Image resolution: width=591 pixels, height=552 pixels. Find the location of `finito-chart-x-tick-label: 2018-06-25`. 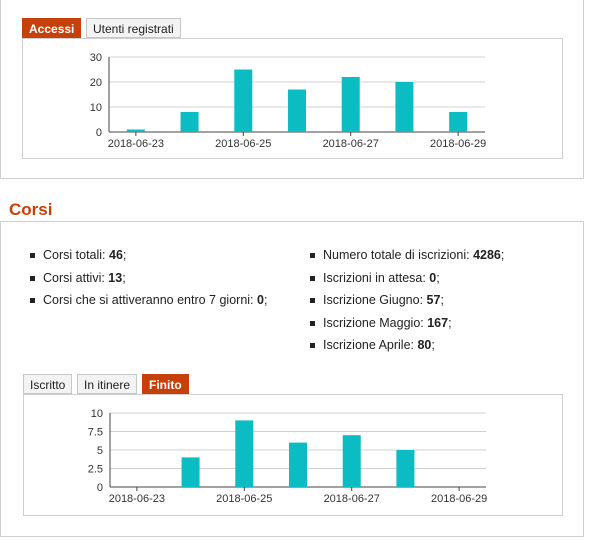

finito-chart-x-tick-label: 2018-06-25 is located at coordinates (244, 499).